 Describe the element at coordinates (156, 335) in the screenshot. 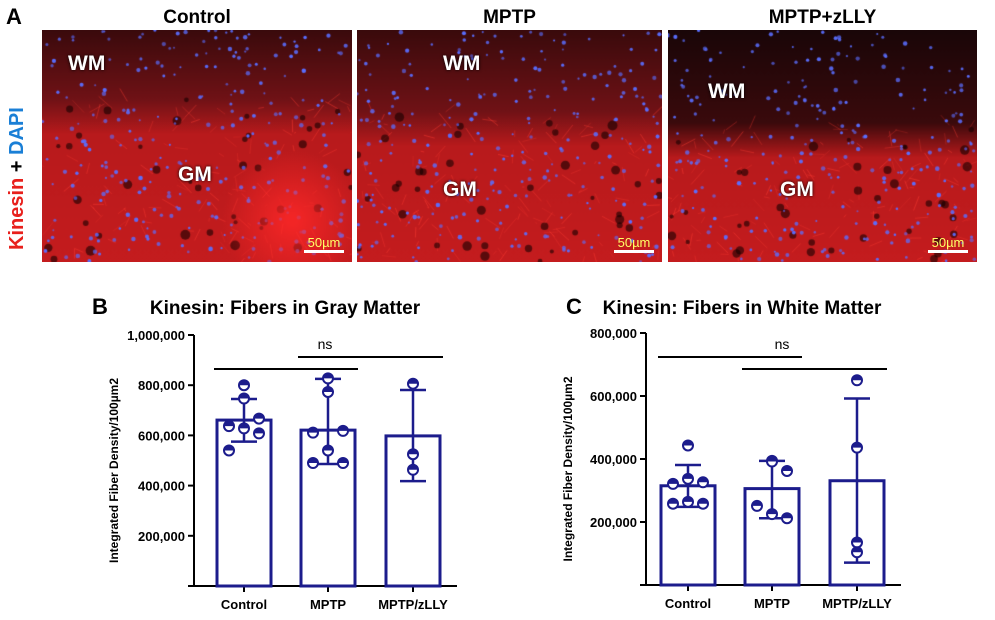

I see `y-tick-label: 1,000,000` at that location.